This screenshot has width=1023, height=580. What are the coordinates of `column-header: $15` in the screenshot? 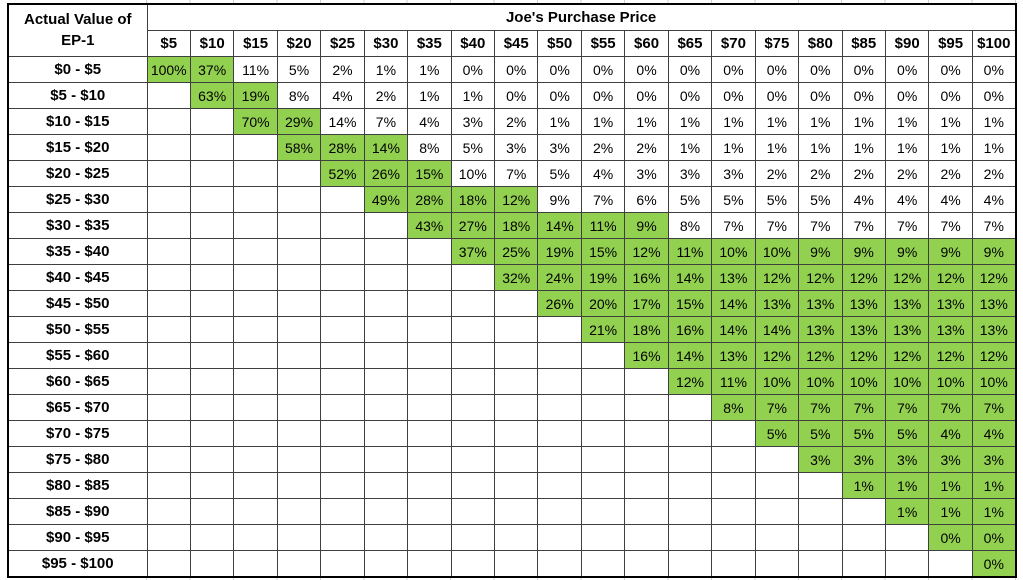 It's located at (255, 43).